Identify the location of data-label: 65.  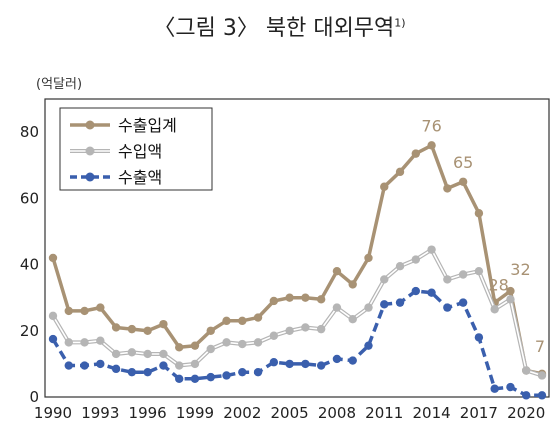
(463, 162).